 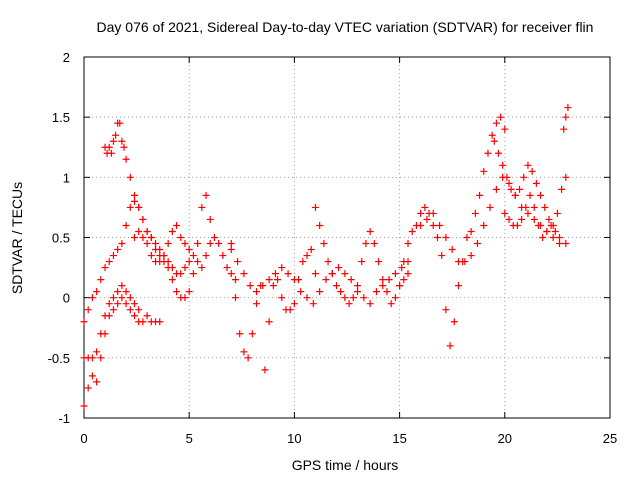 What do you see at coordinates (122, 352) in the screenshot?
I see `series-track-a` at bounding box center [122, 352].